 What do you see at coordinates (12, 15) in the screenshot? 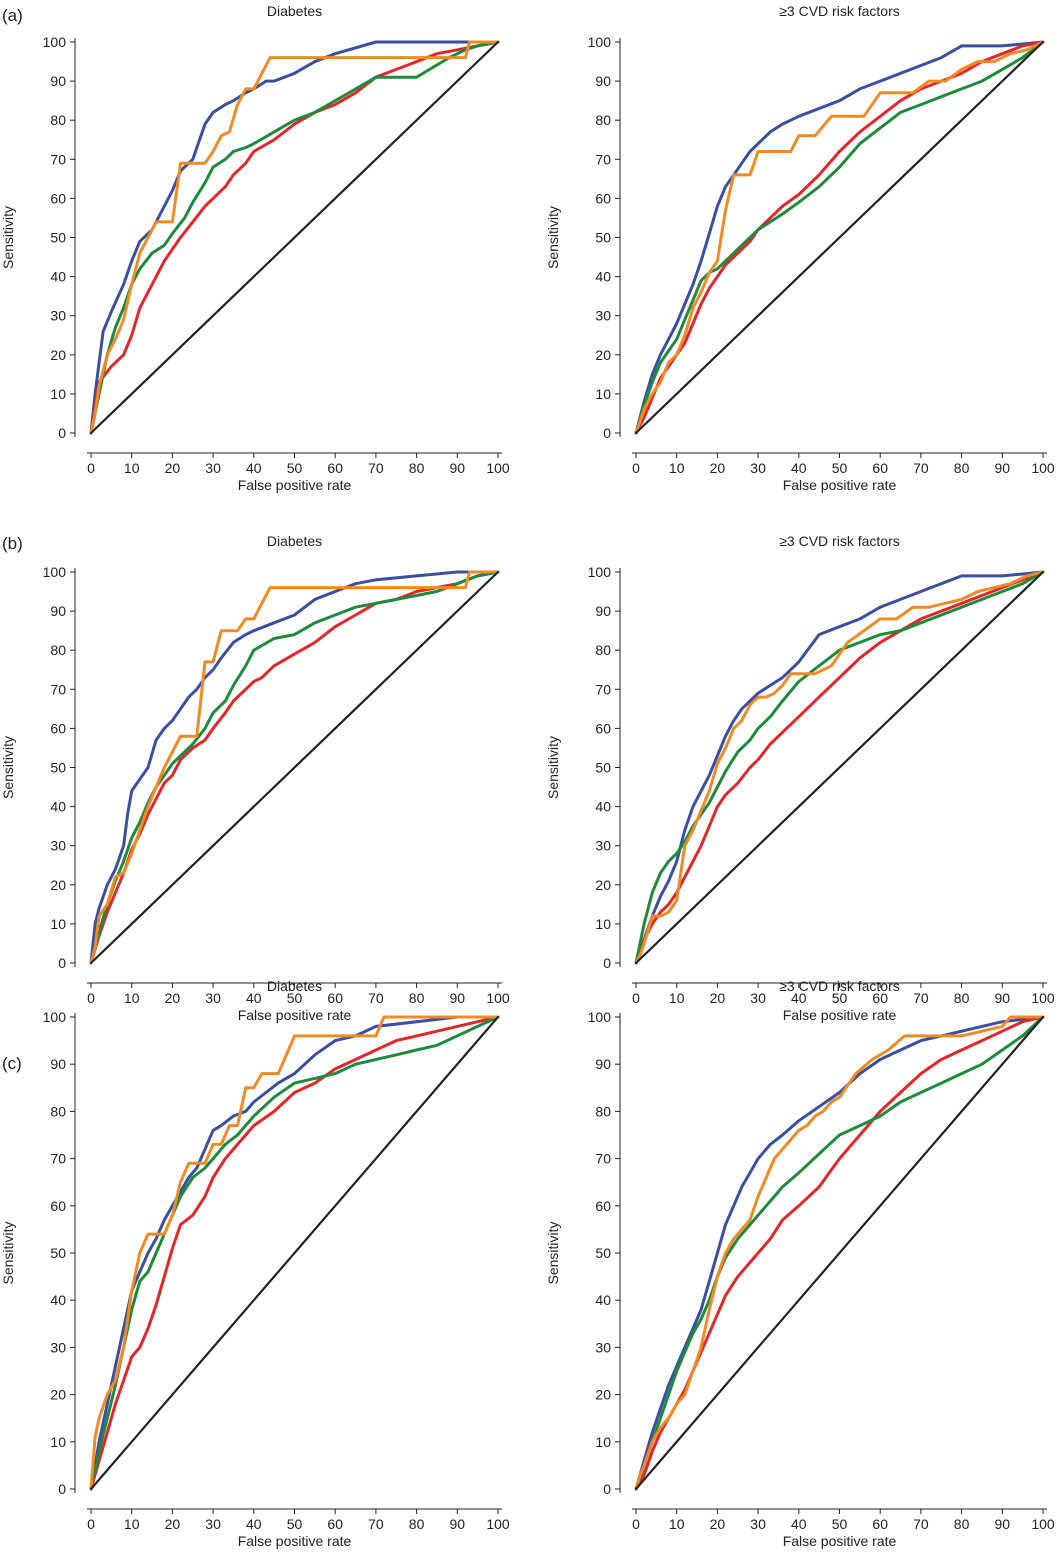
I see `panel-label-a: (a)` at bounding box center [12, 15].